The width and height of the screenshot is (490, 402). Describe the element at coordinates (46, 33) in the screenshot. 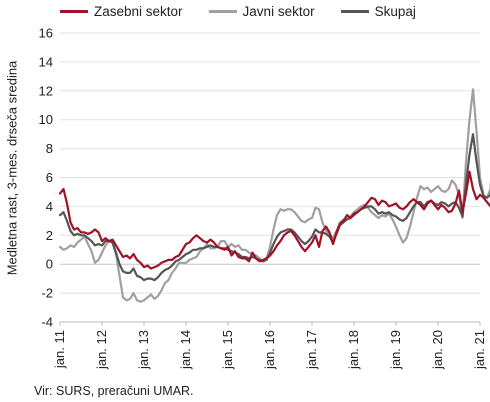

I see `y-tick-label: 16` at that location.